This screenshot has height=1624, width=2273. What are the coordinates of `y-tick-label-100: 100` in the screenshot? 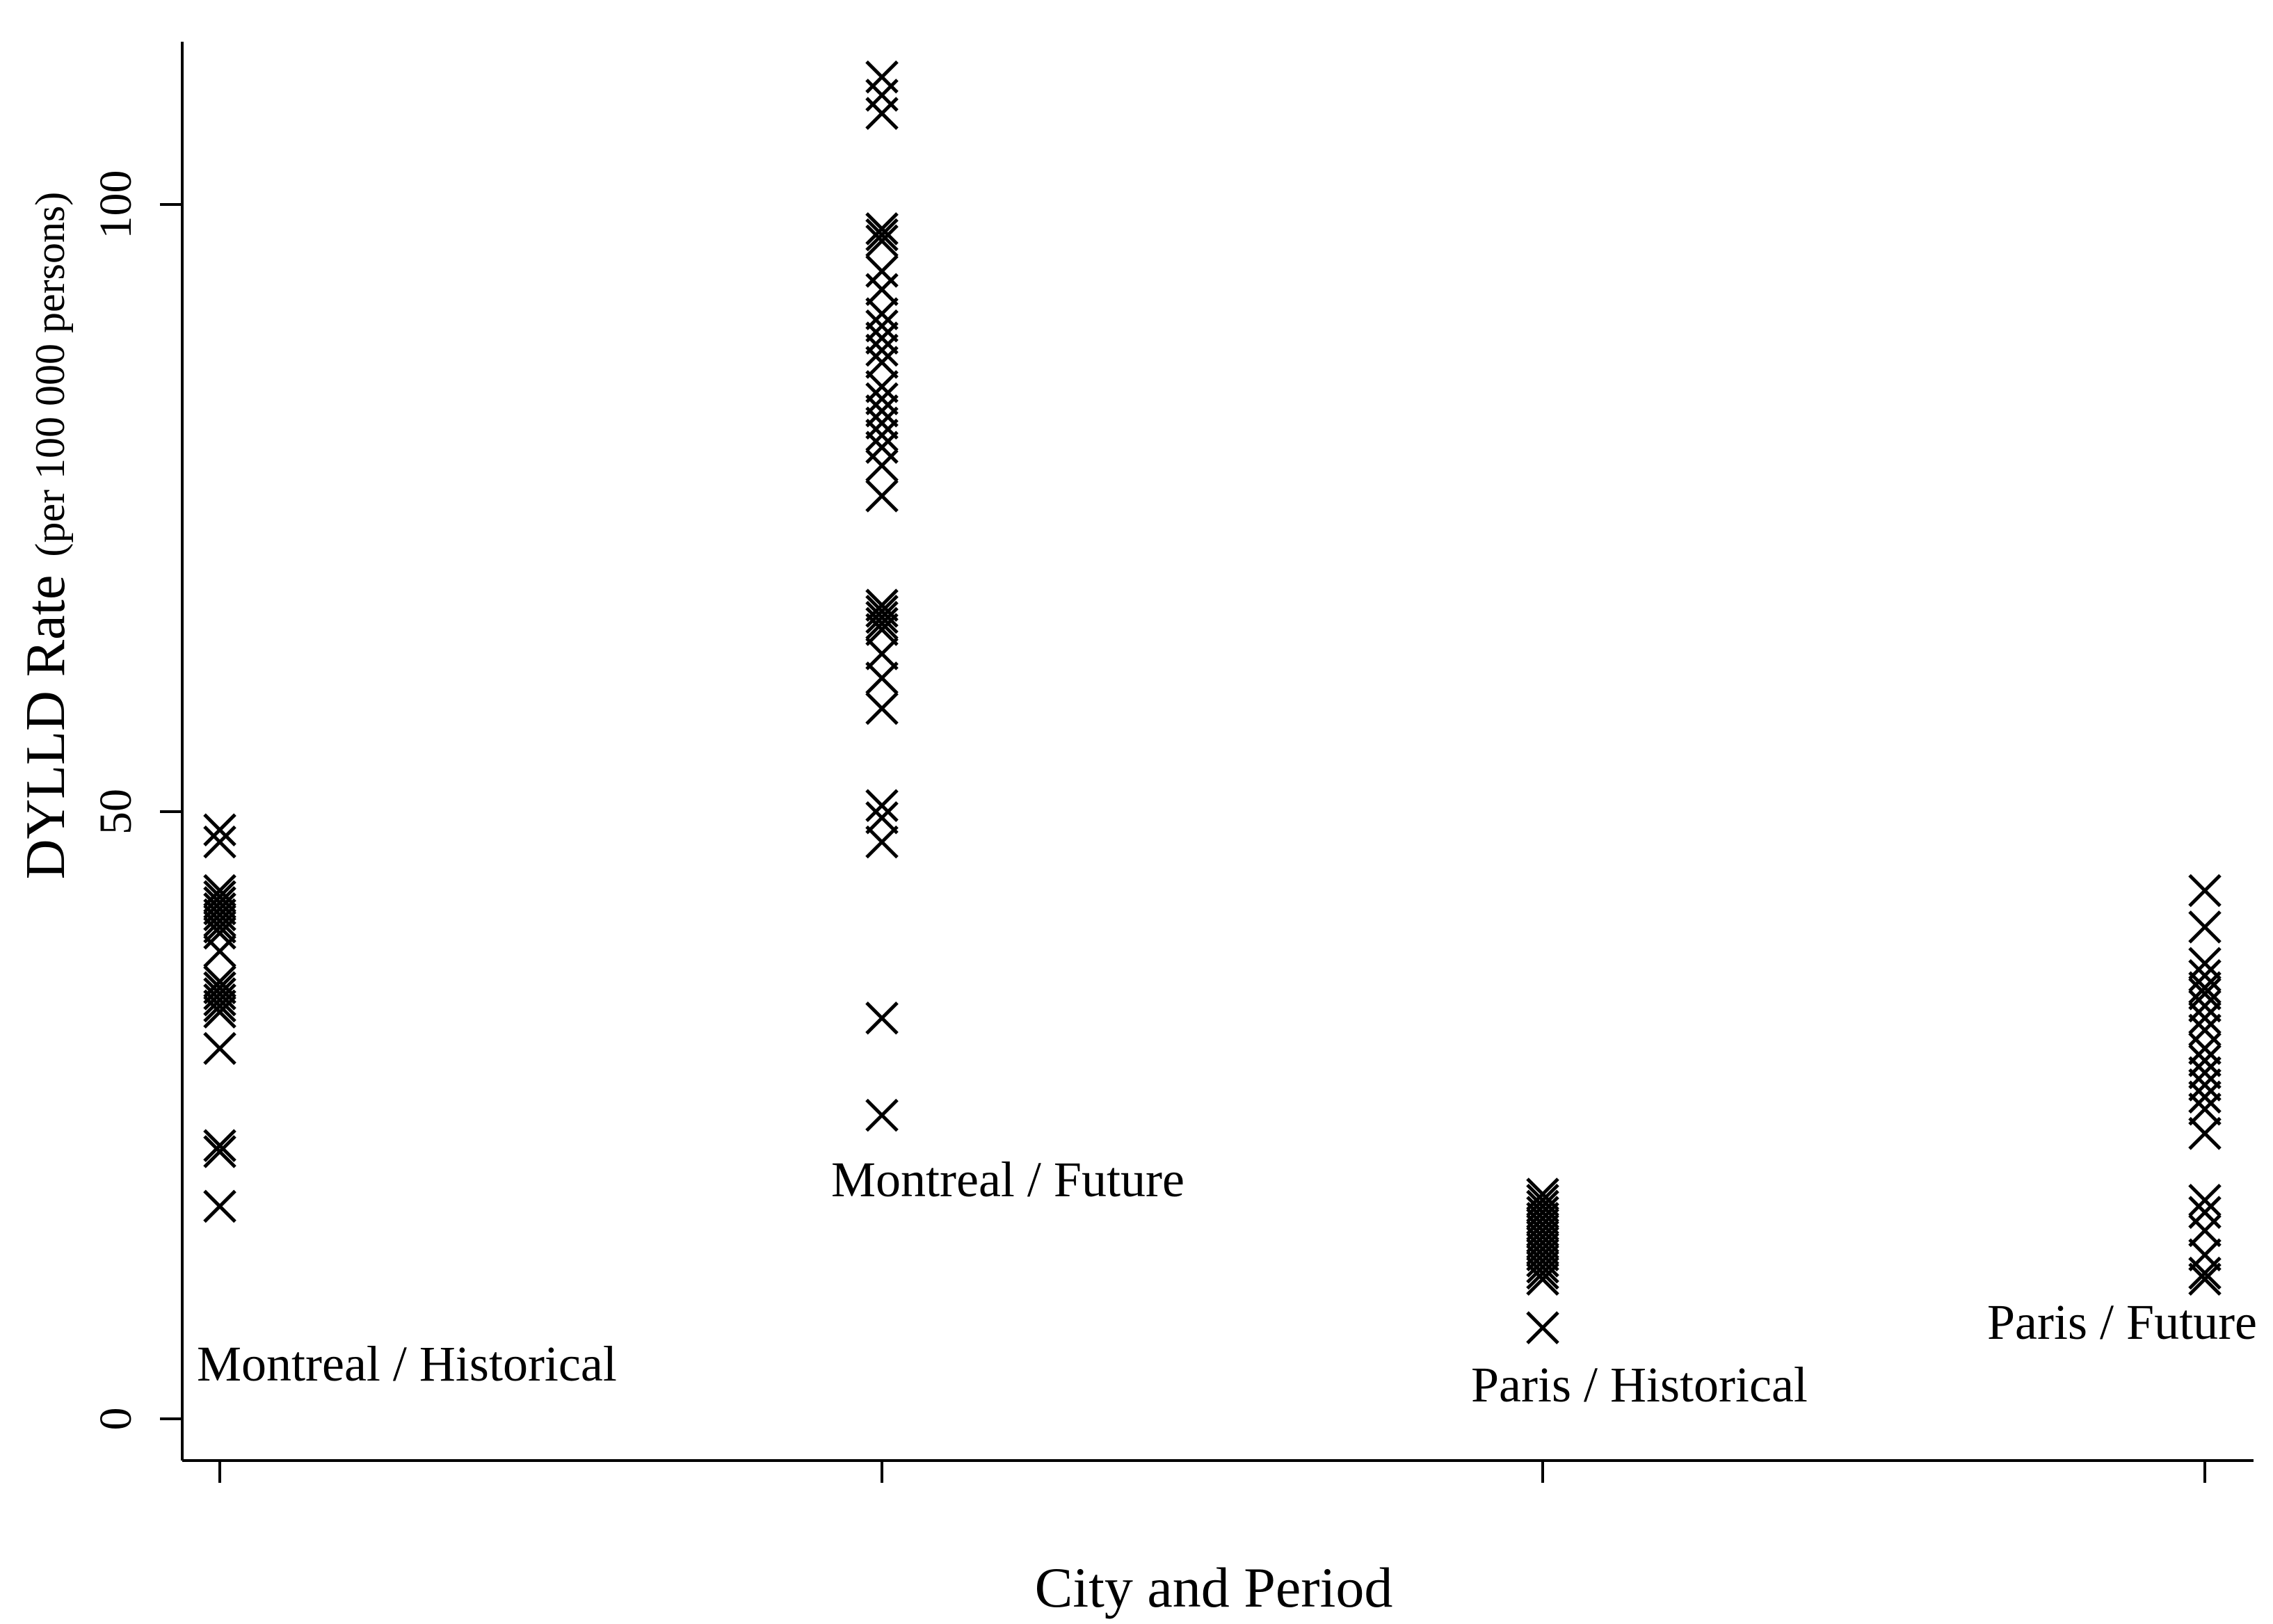 It's located at (115, 204).